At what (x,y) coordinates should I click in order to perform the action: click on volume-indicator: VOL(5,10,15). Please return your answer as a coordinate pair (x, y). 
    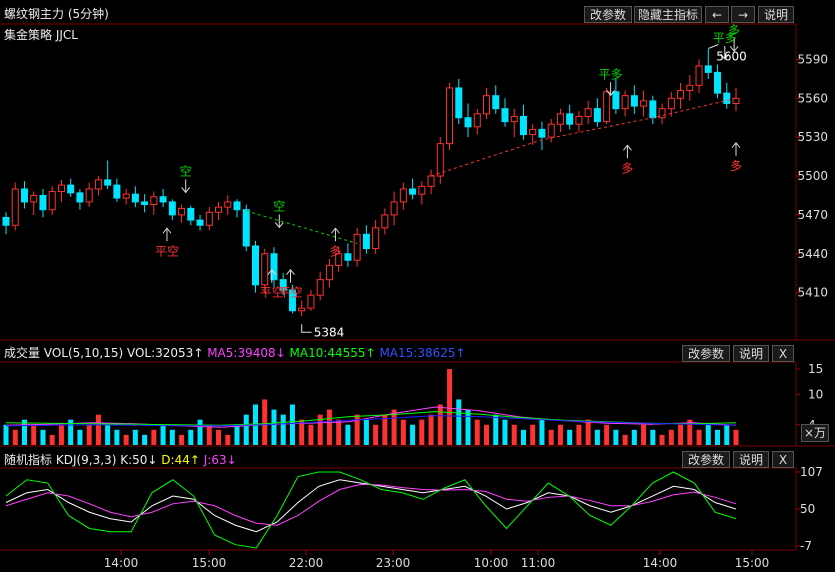
    Looking at the image, I should click on (83, 353).